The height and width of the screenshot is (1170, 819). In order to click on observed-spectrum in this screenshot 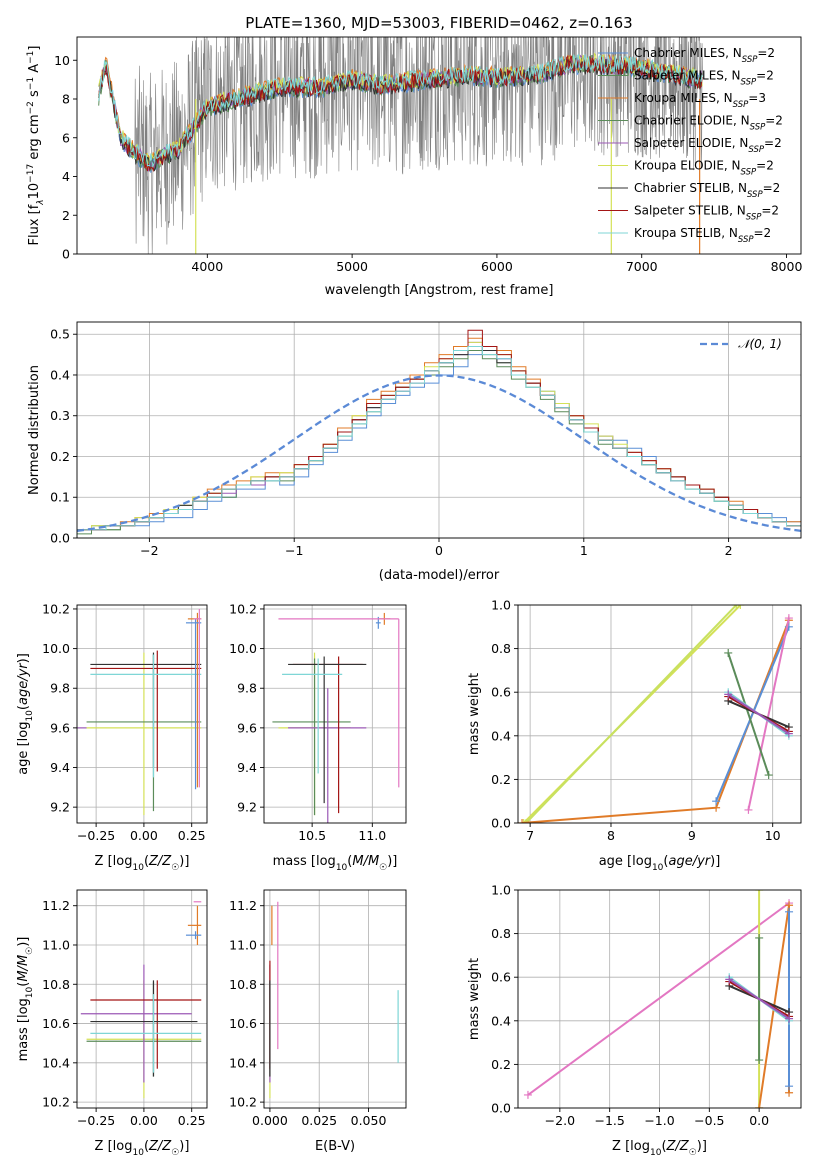, I will do `click(400, 145)`.